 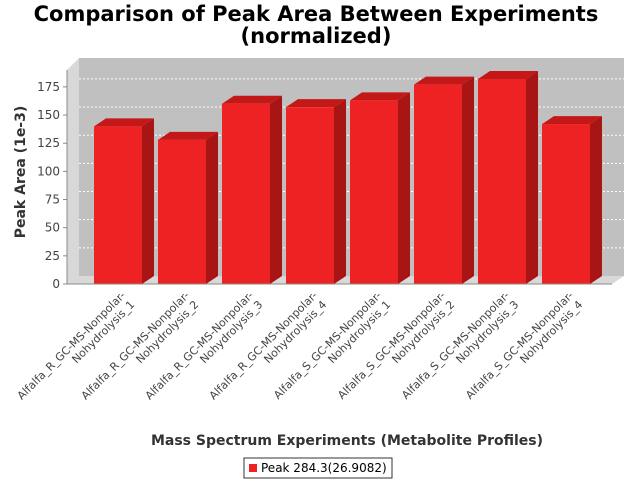 What do you see at coordinates (52, 256) in the screenshot?
I see `y-tick-label: 25` at bounding box center [52, 256].